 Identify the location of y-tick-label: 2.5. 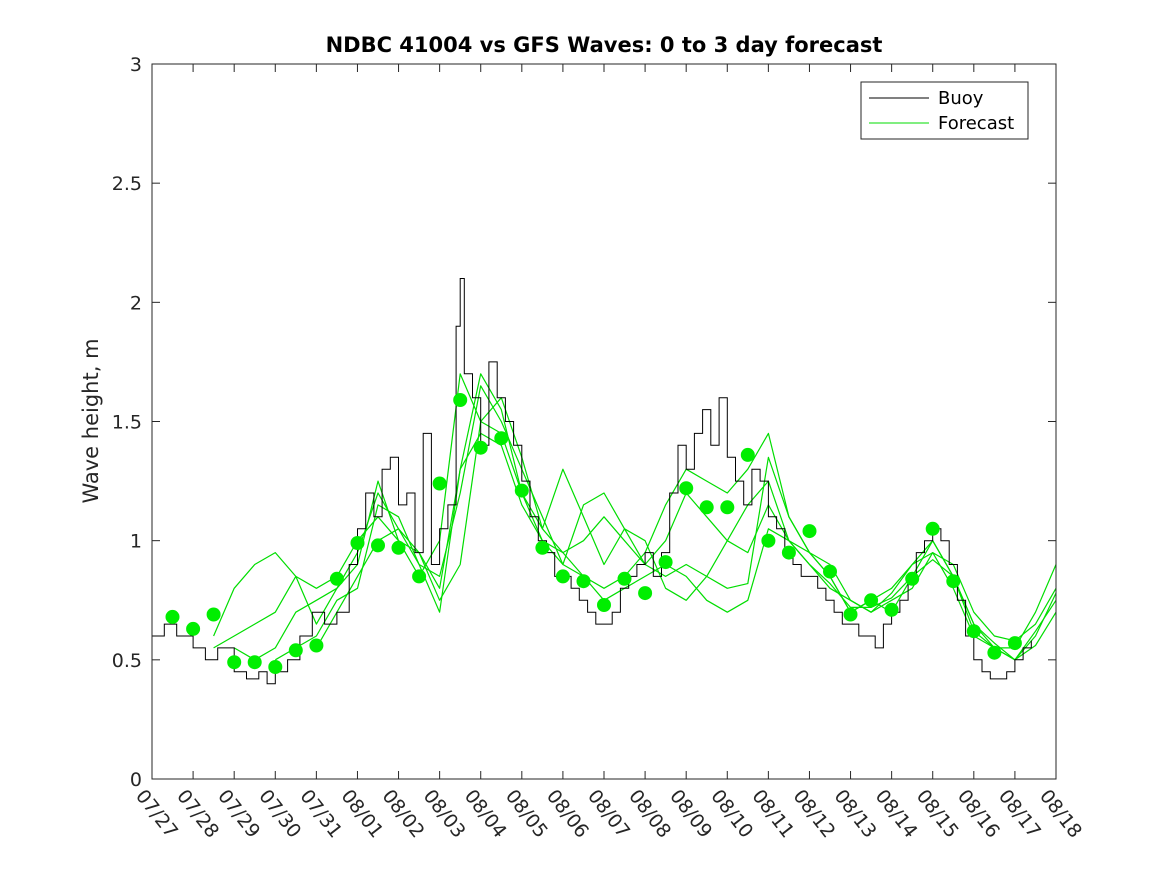
(127, 184).